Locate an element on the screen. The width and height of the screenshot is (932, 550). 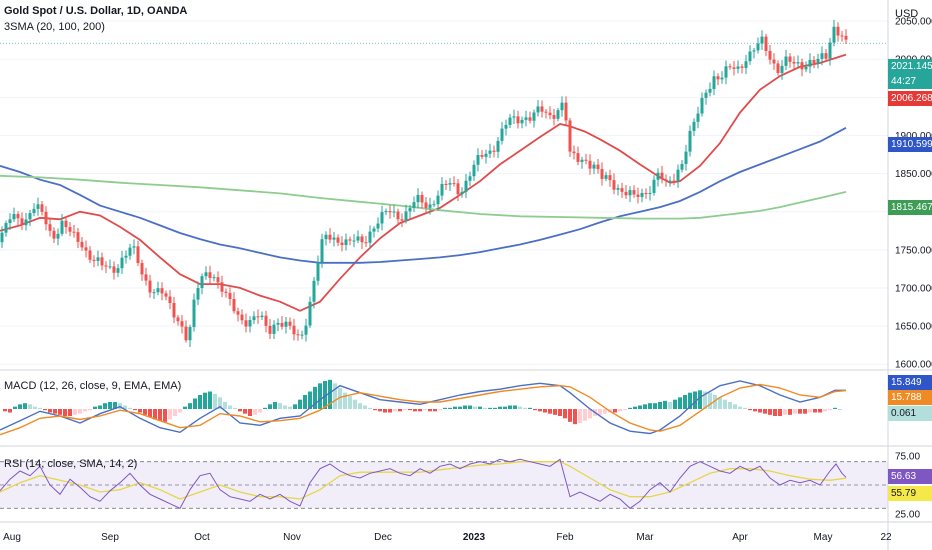
indicator-label: 3SMA (20, 100, 200) is located at coordinates (54, 27).